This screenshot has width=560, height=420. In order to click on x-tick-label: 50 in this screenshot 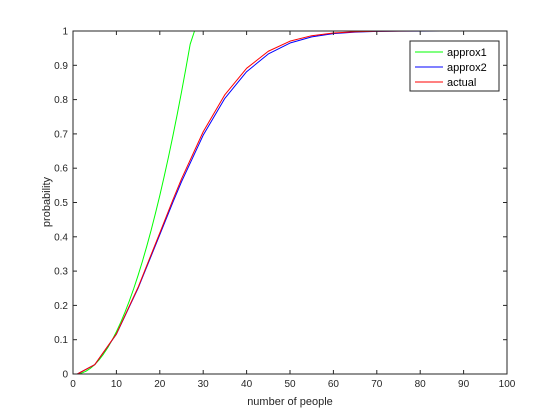, I will do `click(290, 384)`.